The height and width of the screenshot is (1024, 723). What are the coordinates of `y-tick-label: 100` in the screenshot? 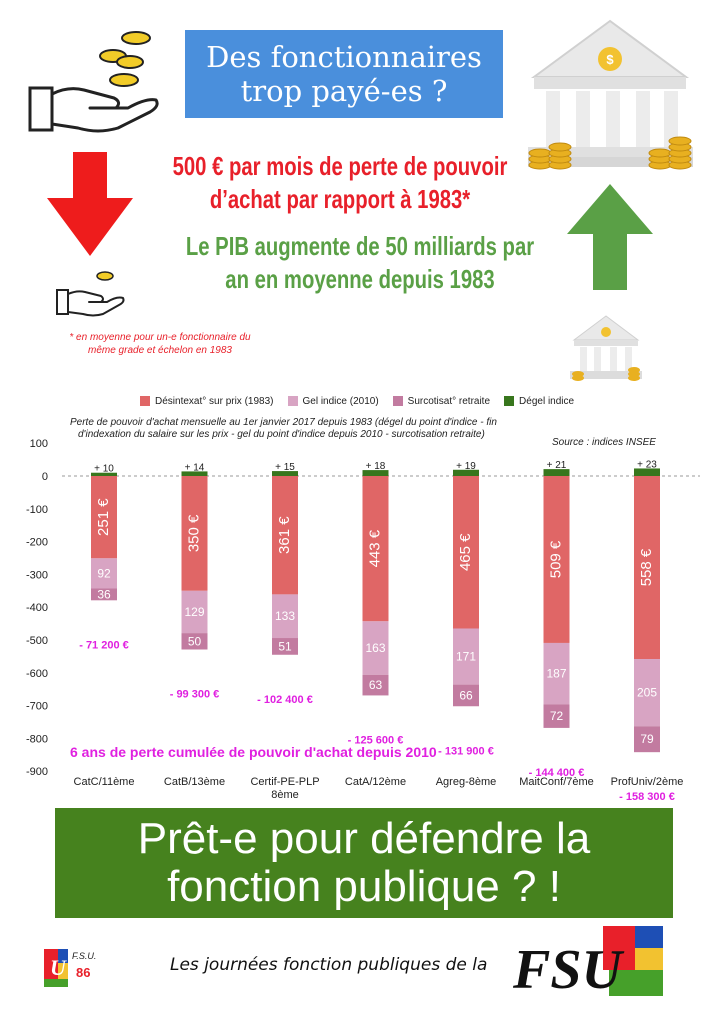 It's located at (39, 444).